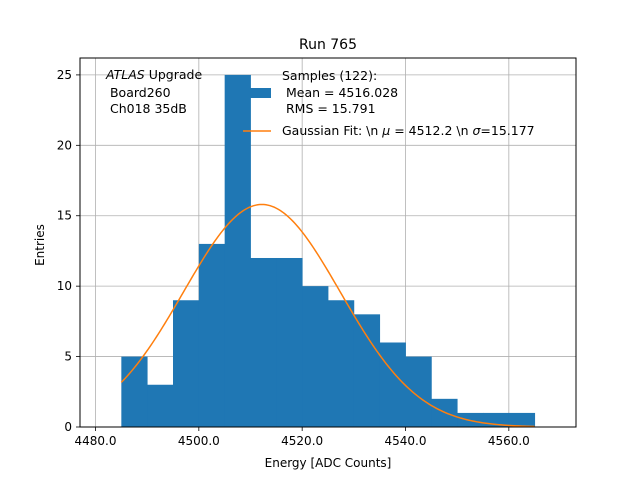 The width and height of the screenshot is (640, 480). I want to click on legend-samples-line-1: Samples (122):, so click(329, 75).